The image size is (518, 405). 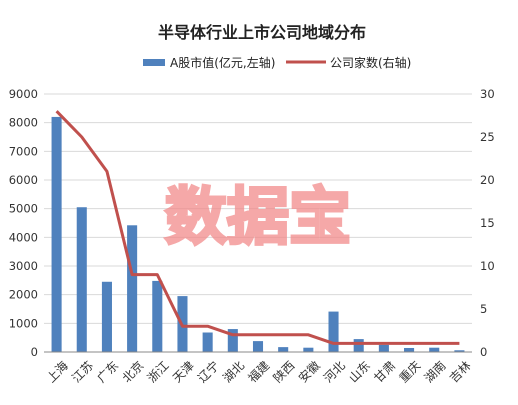 I want to click on category-label: 甘肃, so click(x=384, y=371).